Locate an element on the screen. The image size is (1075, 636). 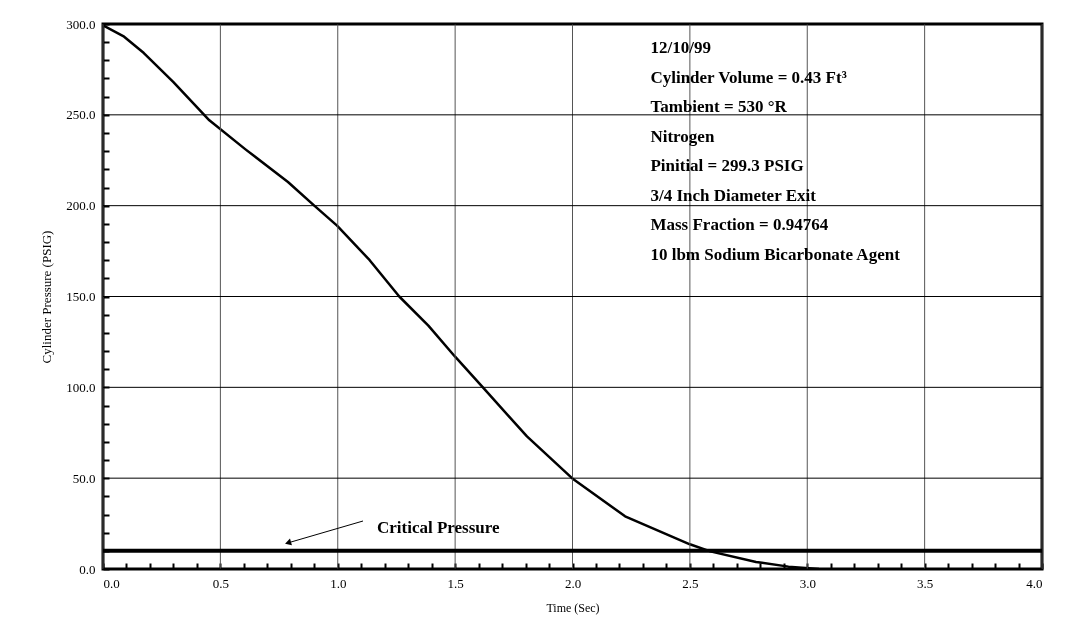
y-tick-label: 100.0 is located at coordinates (81, 387).